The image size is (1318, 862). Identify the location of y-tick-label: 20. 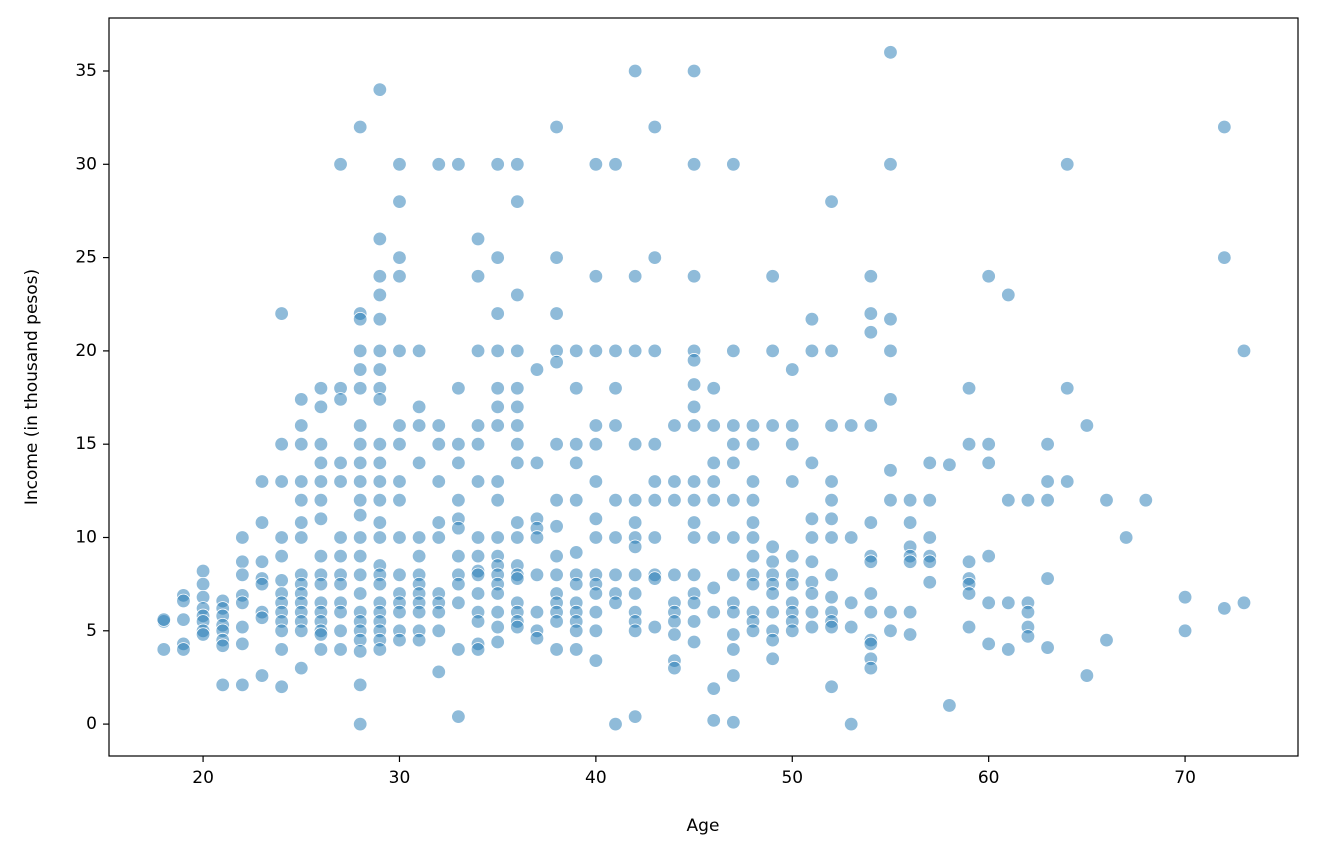
(86, 351).